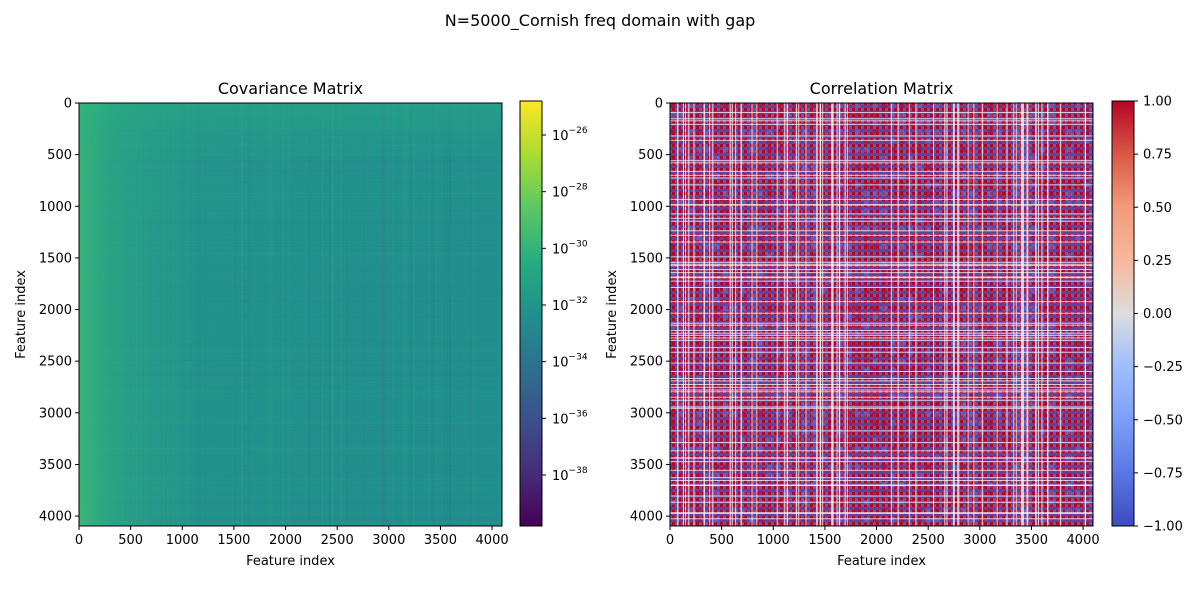 The image size is (1200, 600). What do you see at coordinates (570, 418) in the screenshot?
I see `covariance-colorbar-tick-label: 10−36` at bounding box center [570, 418].